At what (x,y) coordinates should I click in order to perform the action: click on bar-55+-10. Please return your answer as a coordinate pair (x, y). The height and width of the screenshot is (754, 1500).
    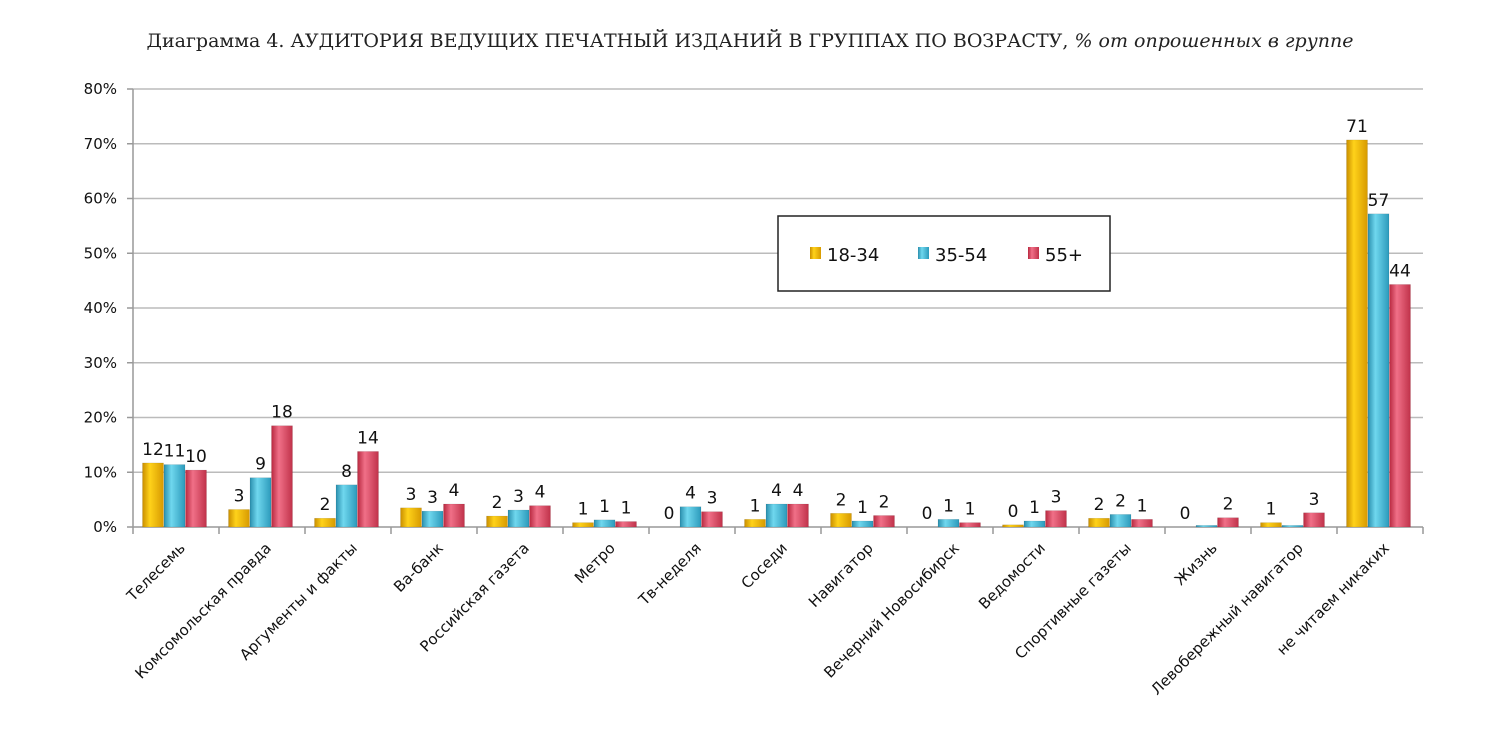
    Looking at the image, I should click on (1056, 519).